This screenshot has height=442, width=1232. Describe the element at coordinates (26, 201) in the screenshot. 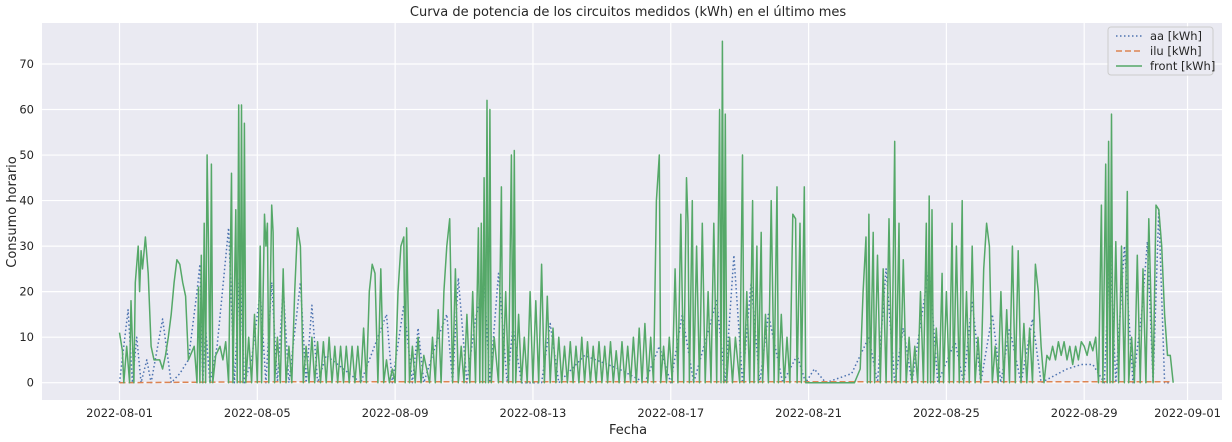

I see `y-tick-label: 40` at that location.